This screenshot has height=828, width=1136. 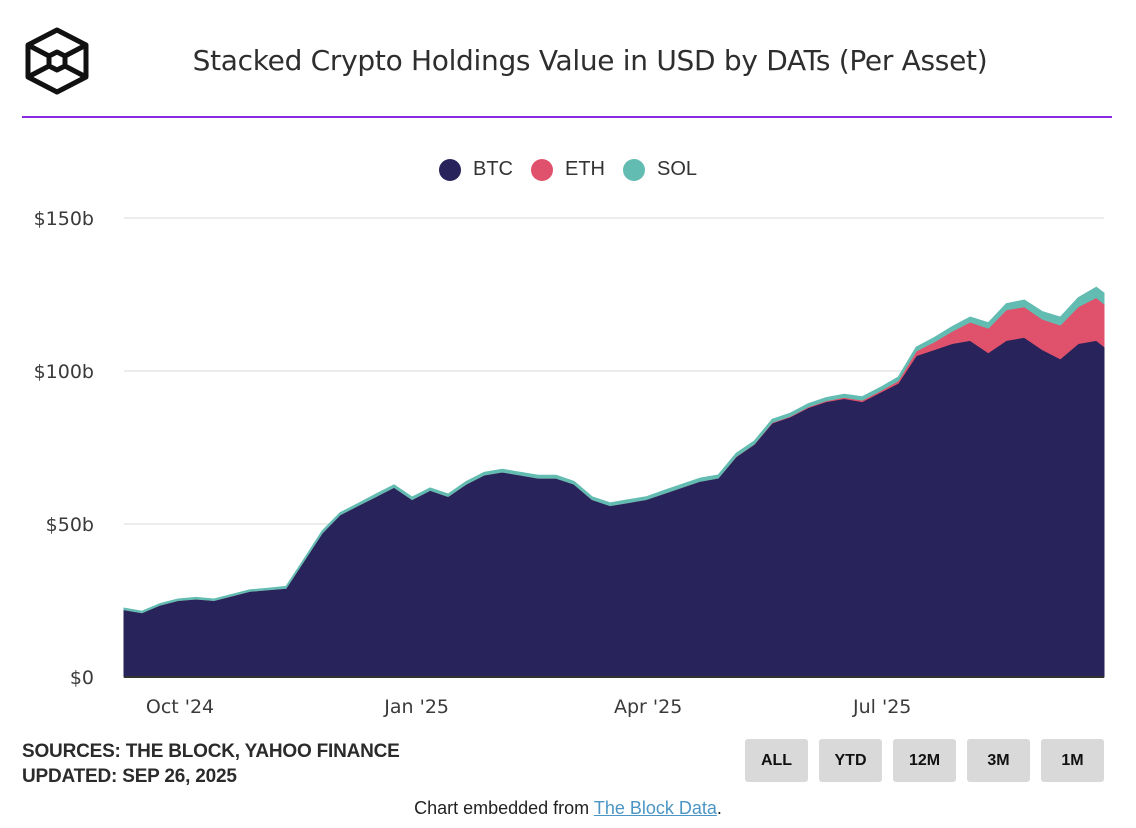 I want to click on embed-suffix: ., so click(x=719, y=808).